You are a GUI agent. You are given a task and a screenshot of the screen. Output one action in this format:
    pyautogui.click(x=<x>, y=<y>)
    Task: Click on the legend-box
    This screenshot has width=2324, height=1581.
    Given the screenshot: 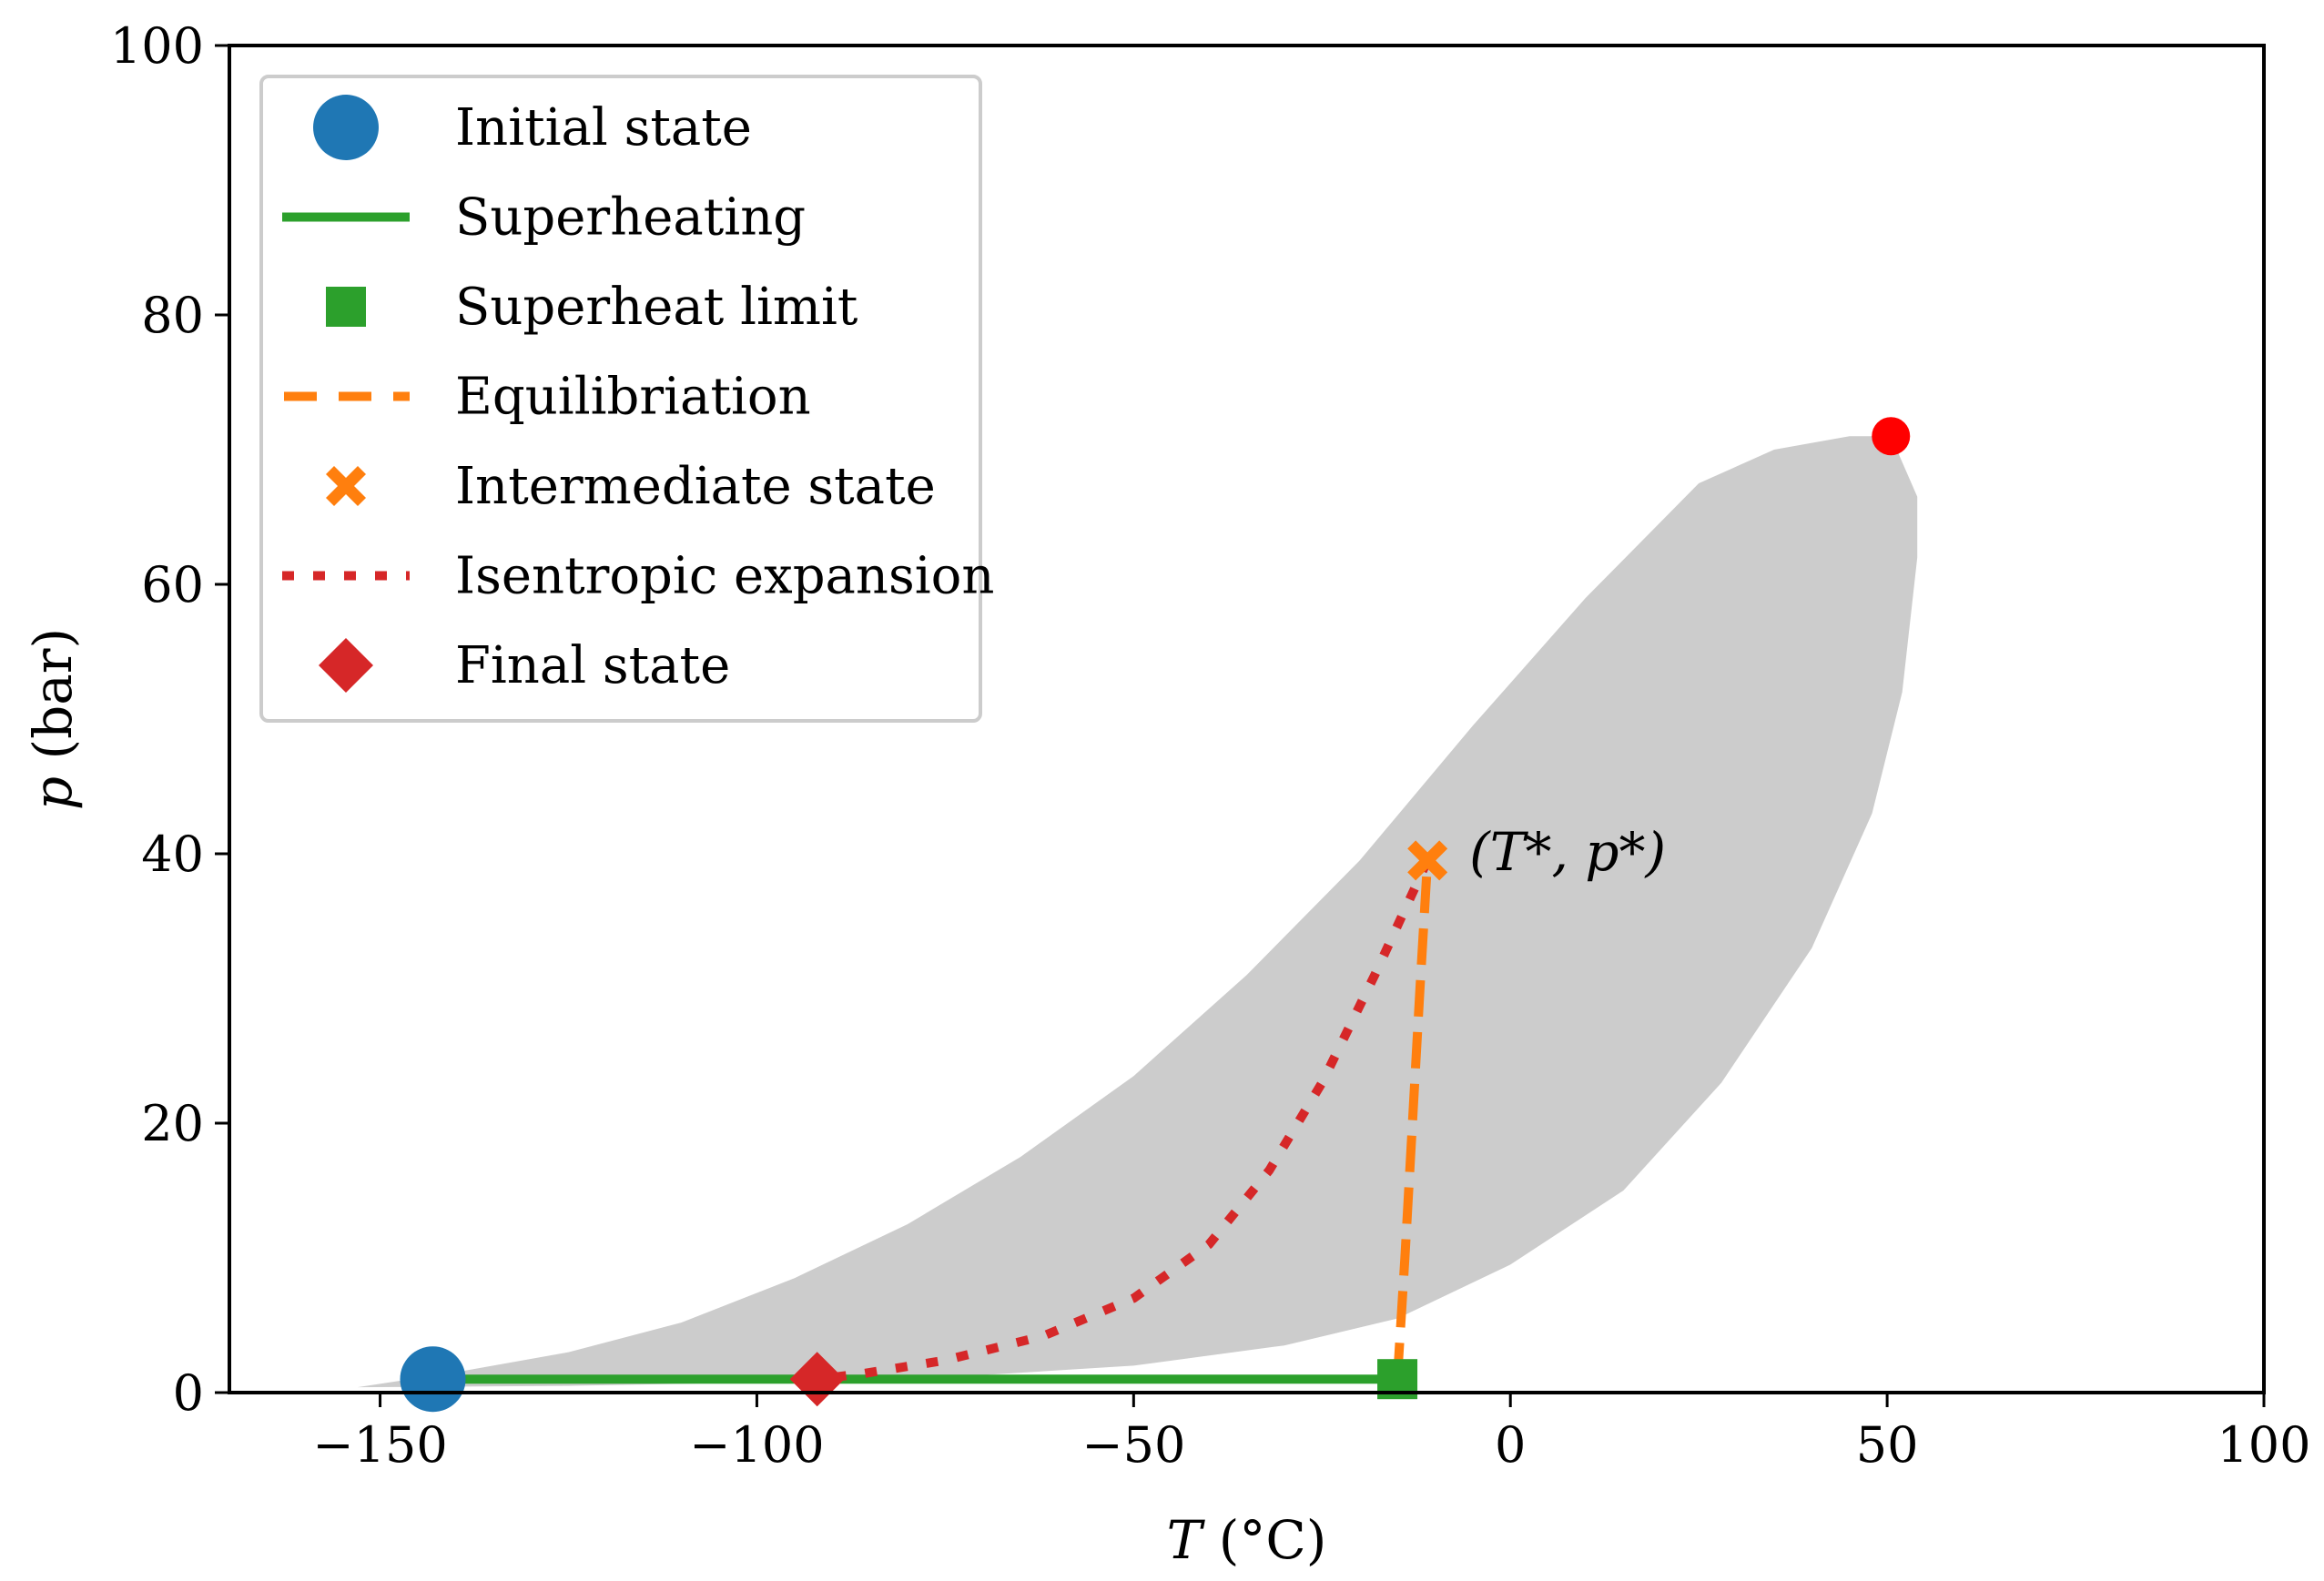 What is the action you would take?
    pyautogui.click(x=620, y=399)
    